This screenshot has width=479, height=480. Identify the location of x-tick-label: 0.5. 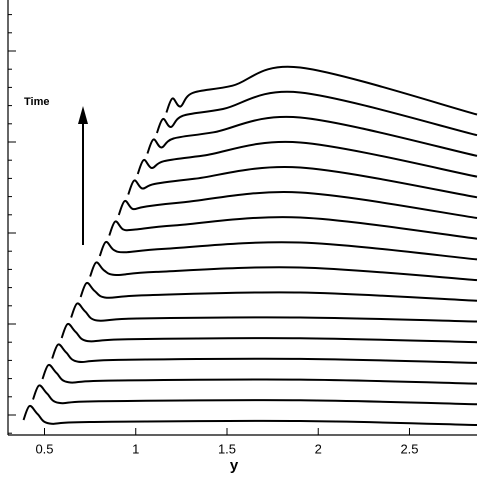
(44, 448).